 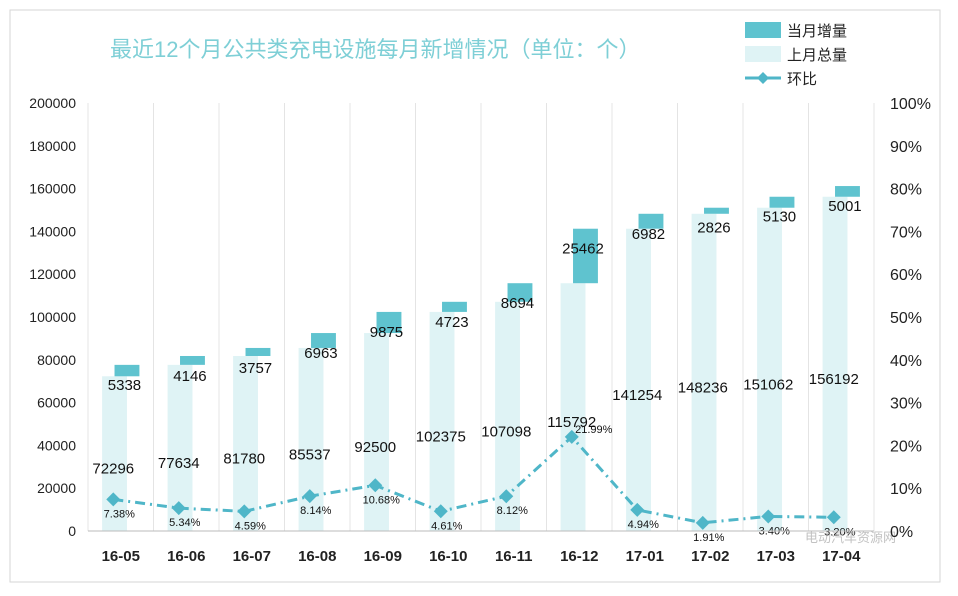 I want to click on legend-label-increment: 当月增量, so click(x=817, y=31).